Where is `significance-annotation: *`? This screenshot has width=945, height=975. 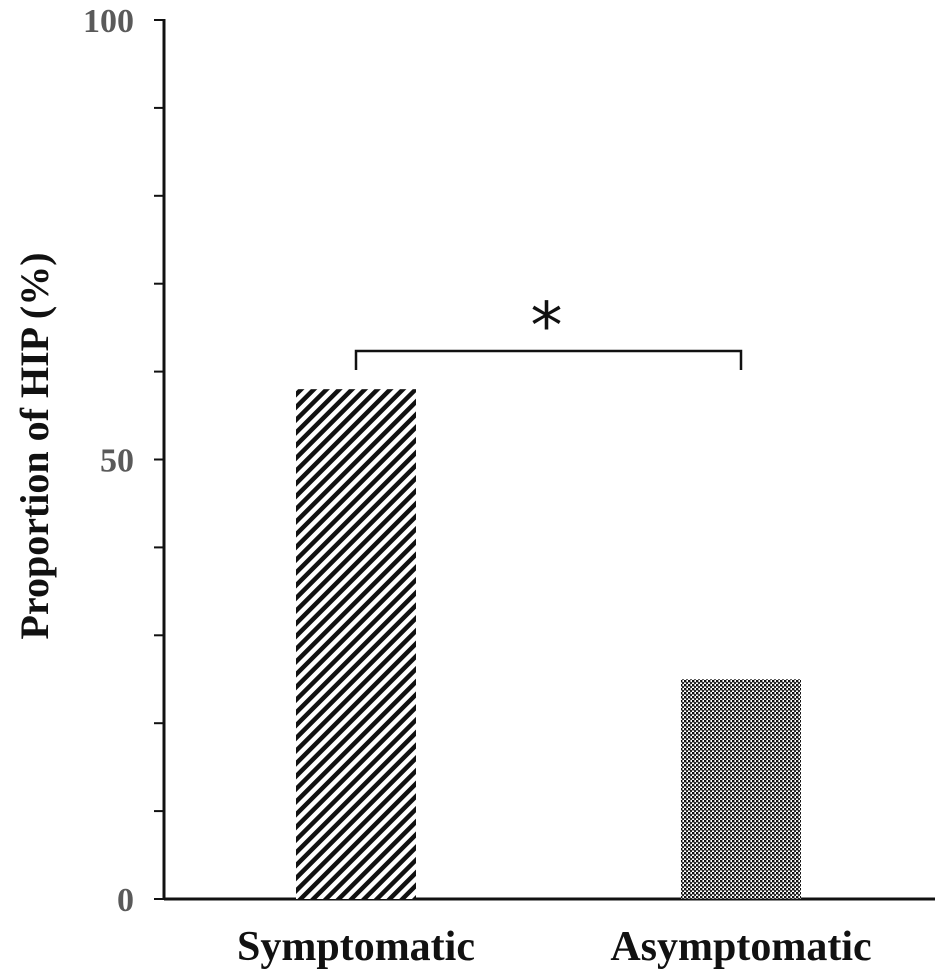 significance-annotation: * is located at coordinates (548, 330).